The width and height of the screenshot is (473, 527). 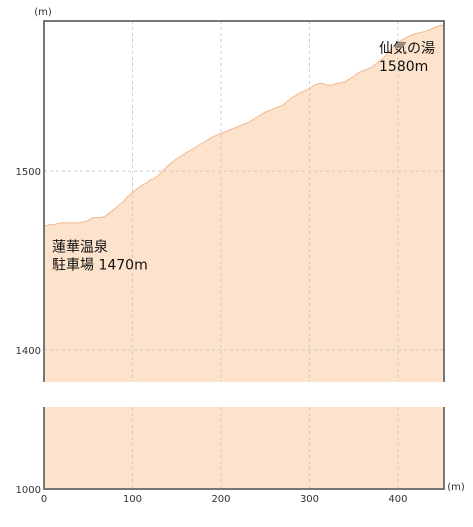 What do you see at coordinates (100, 265) in the screenshot?
I see `annotation-line: 駐車場 1470m` at bounding box center [100, 265].